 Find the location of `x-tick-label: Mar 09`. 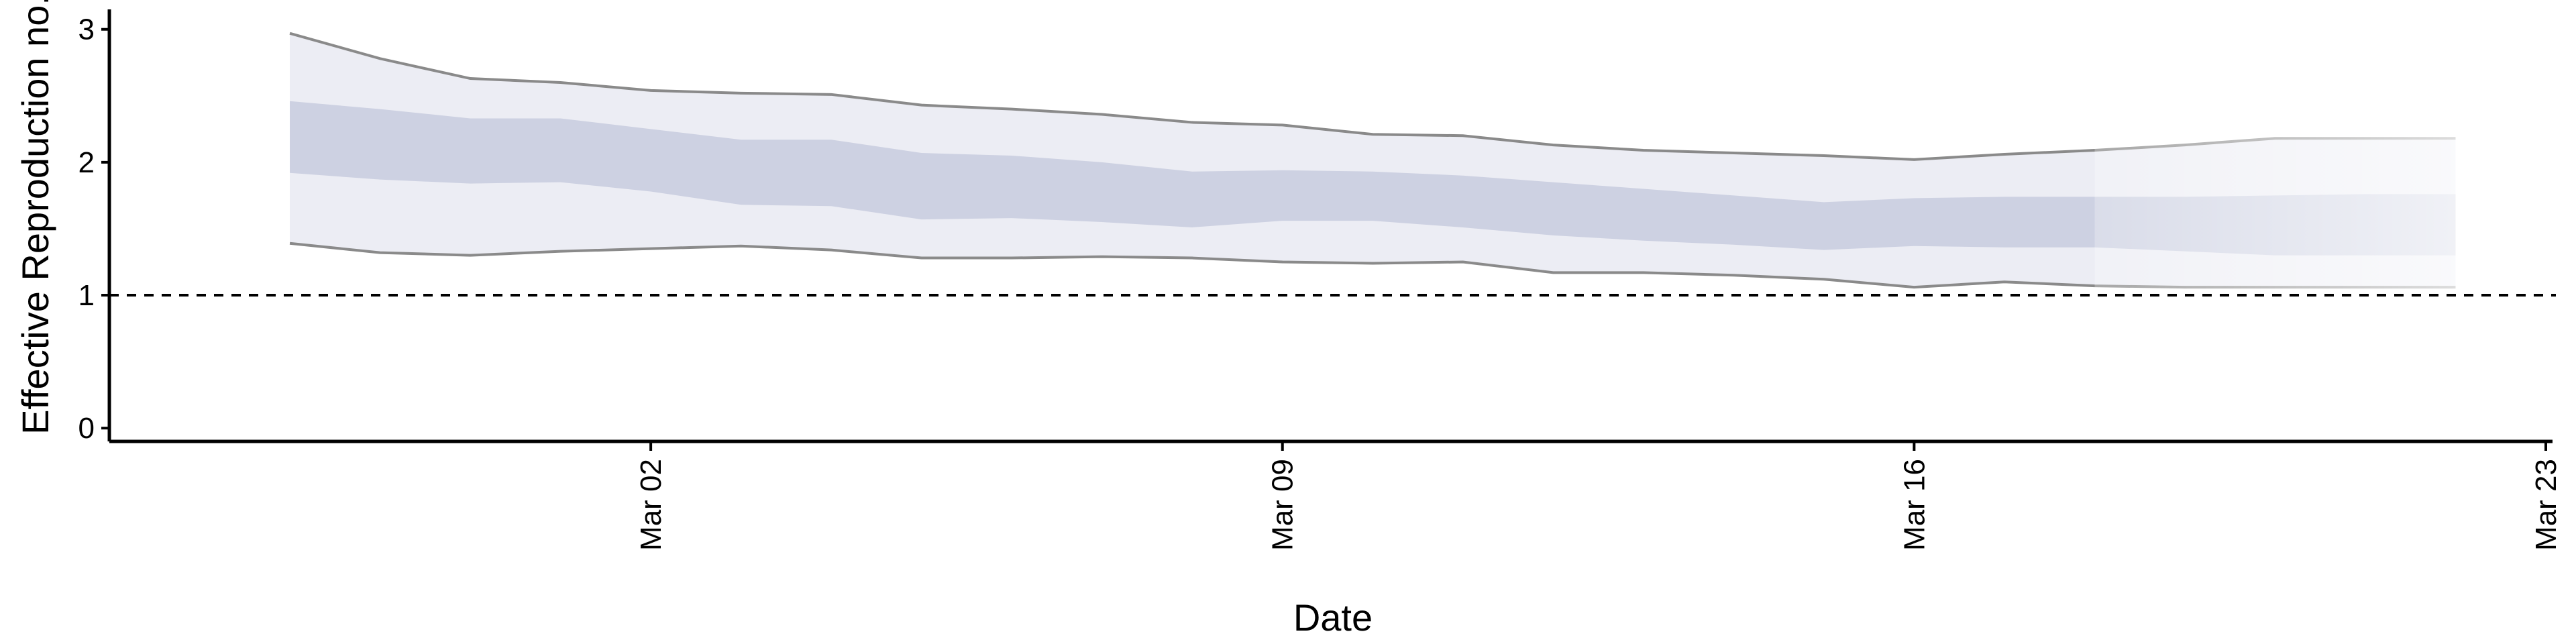

x-tick-label: Mar 09 is located at coordinates (1283, 505).